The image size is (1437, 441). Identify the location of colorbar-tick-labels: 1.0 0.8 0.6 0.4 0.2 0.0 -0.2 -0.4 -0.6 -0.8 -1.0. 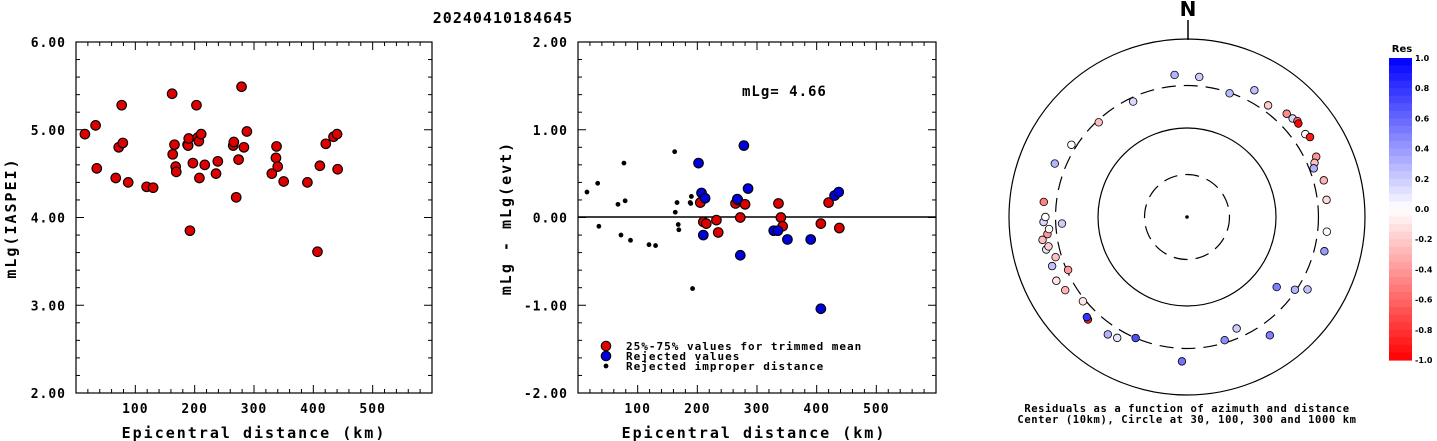
(1424, 209).